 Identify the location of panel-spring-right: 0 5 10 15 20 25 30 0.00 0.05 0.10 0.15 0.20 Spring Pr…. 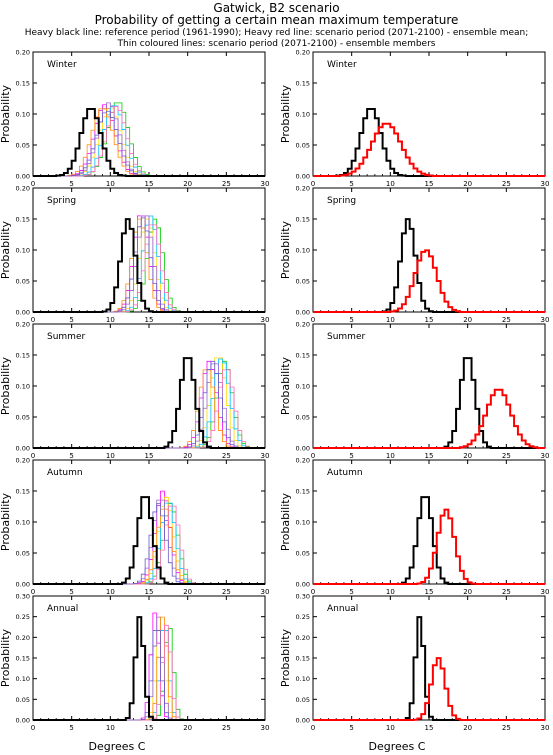
(414, 255).